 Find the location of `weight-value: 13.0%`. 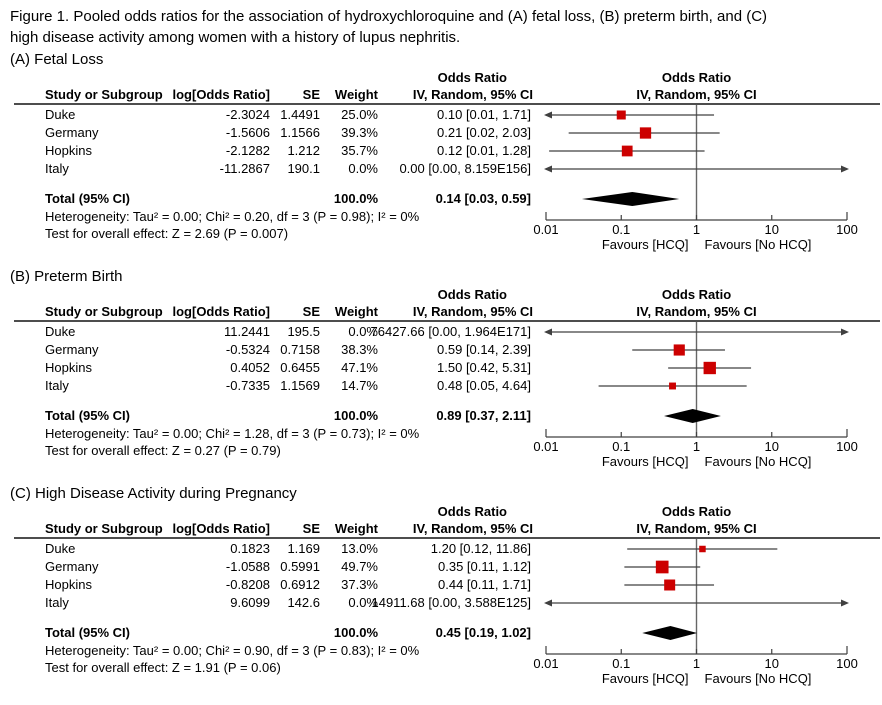

weight-value: 13.0% is located at coordinates (359, 548).